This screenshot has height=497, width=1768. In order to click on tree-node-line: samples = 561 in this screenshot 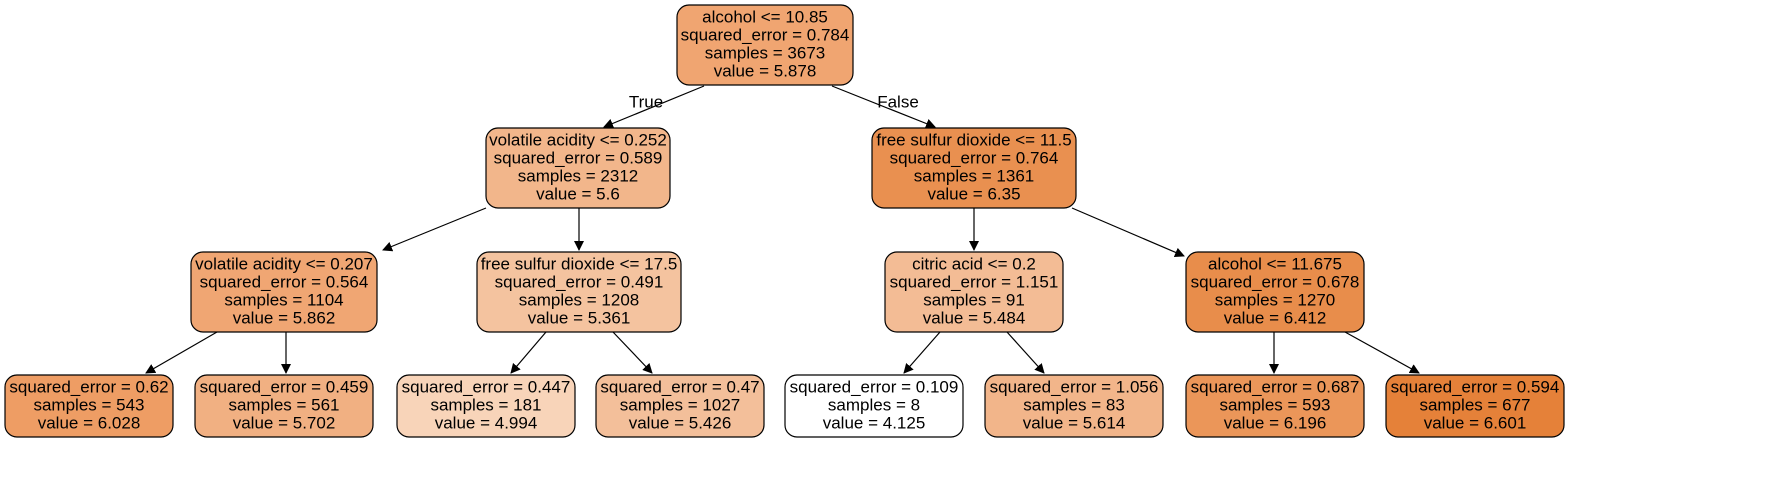, I will do `click(283, 404)`.